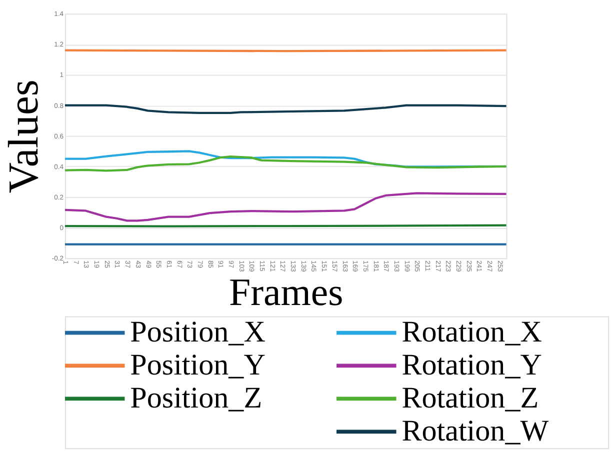  What do you see at coordinates (476, 430) in the screenshot?
I see `legend-label: Rotation_W` at bounding box center [476, 430].